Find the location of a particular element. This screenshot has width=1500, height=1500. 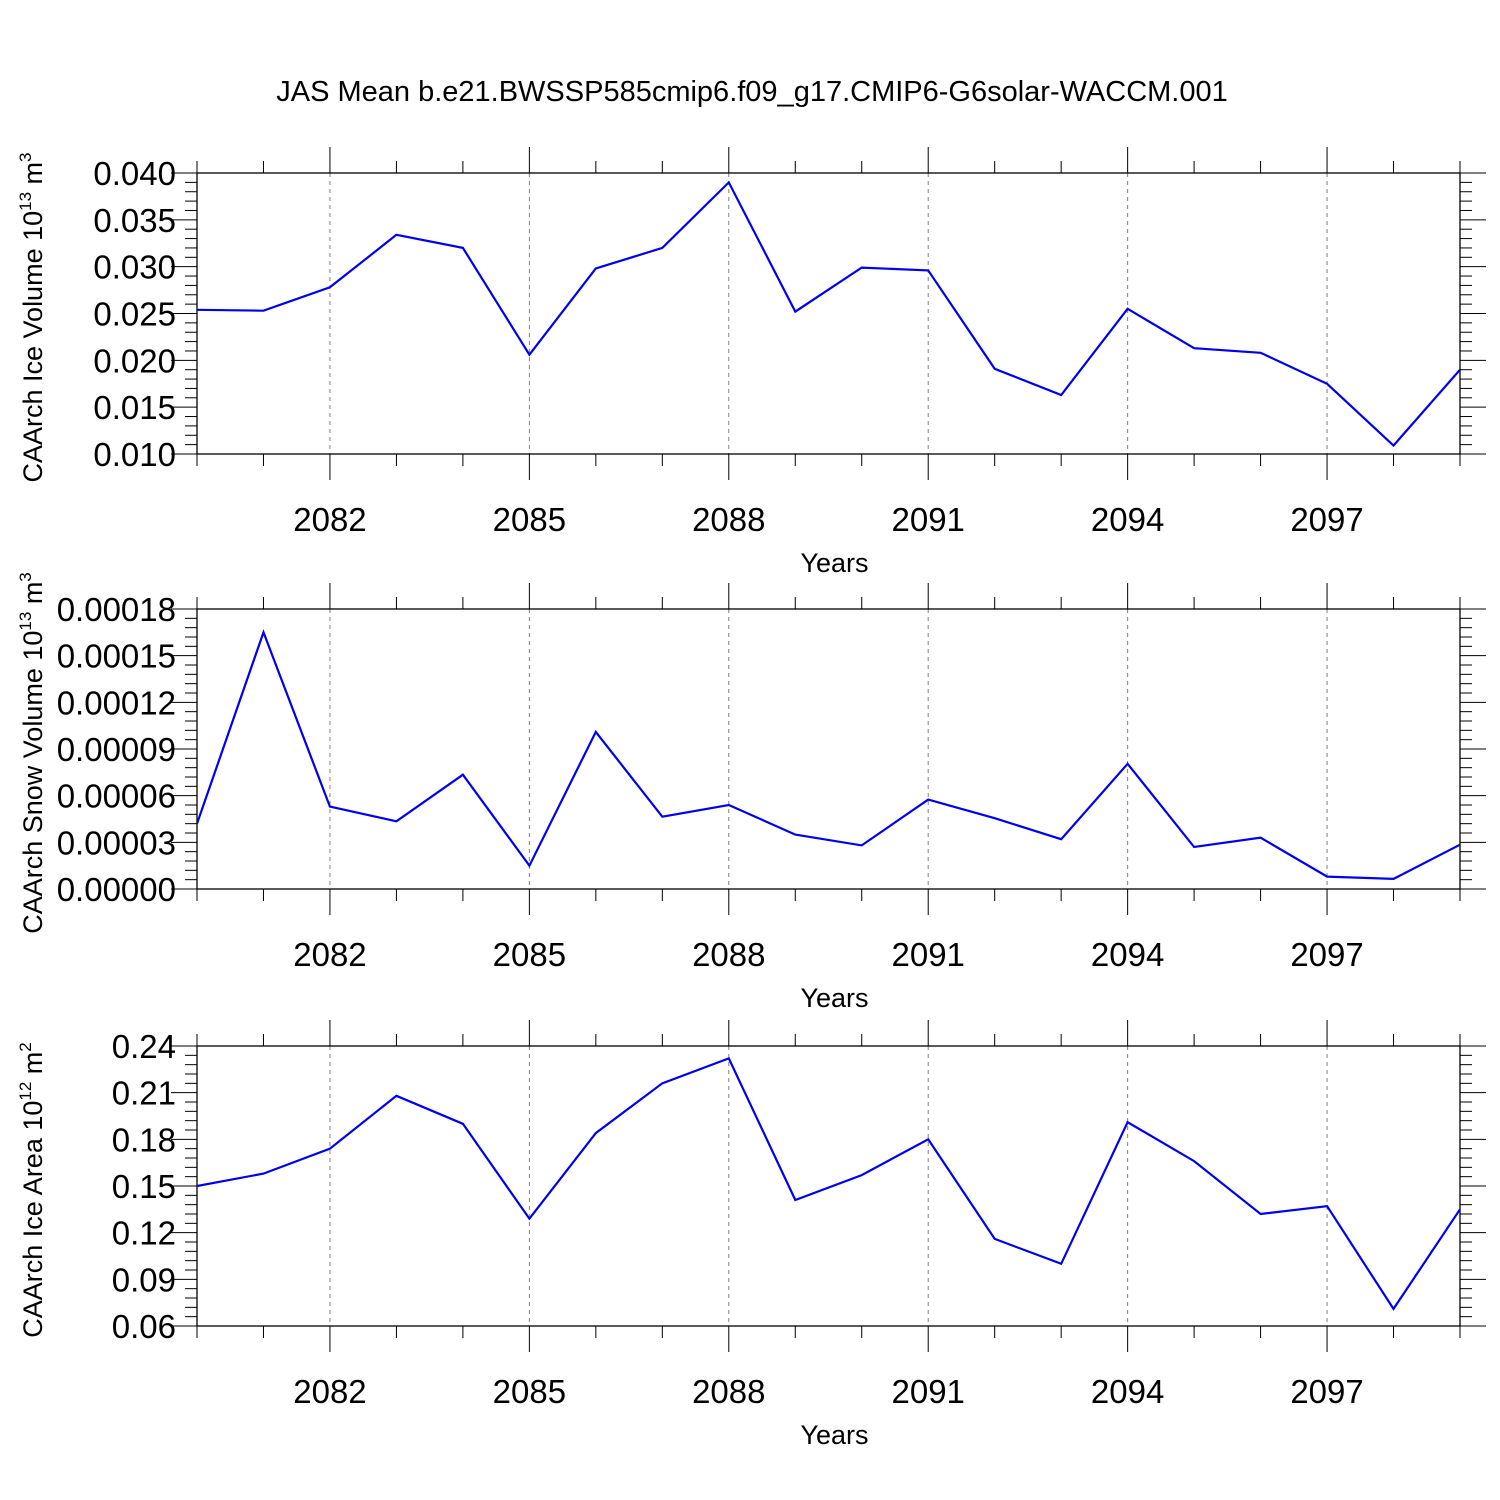

ice-area-series-line is located at coordinates (828, 1184).